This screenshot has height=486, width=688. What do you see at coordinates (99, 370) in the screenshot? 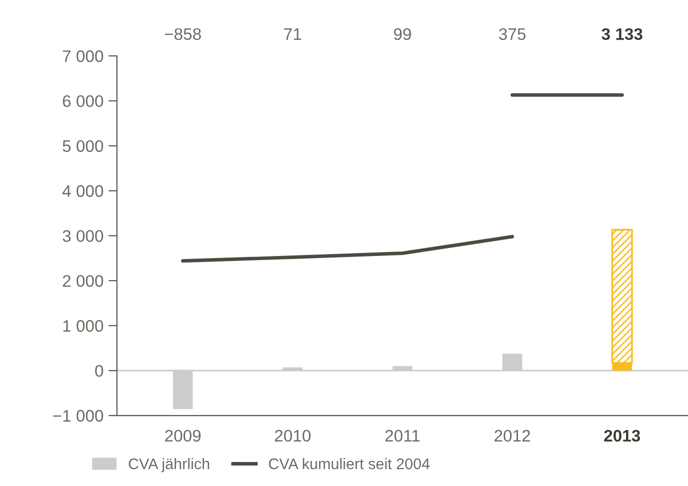
I see `y-tick-label: 0` at bounding box center [99, 370].